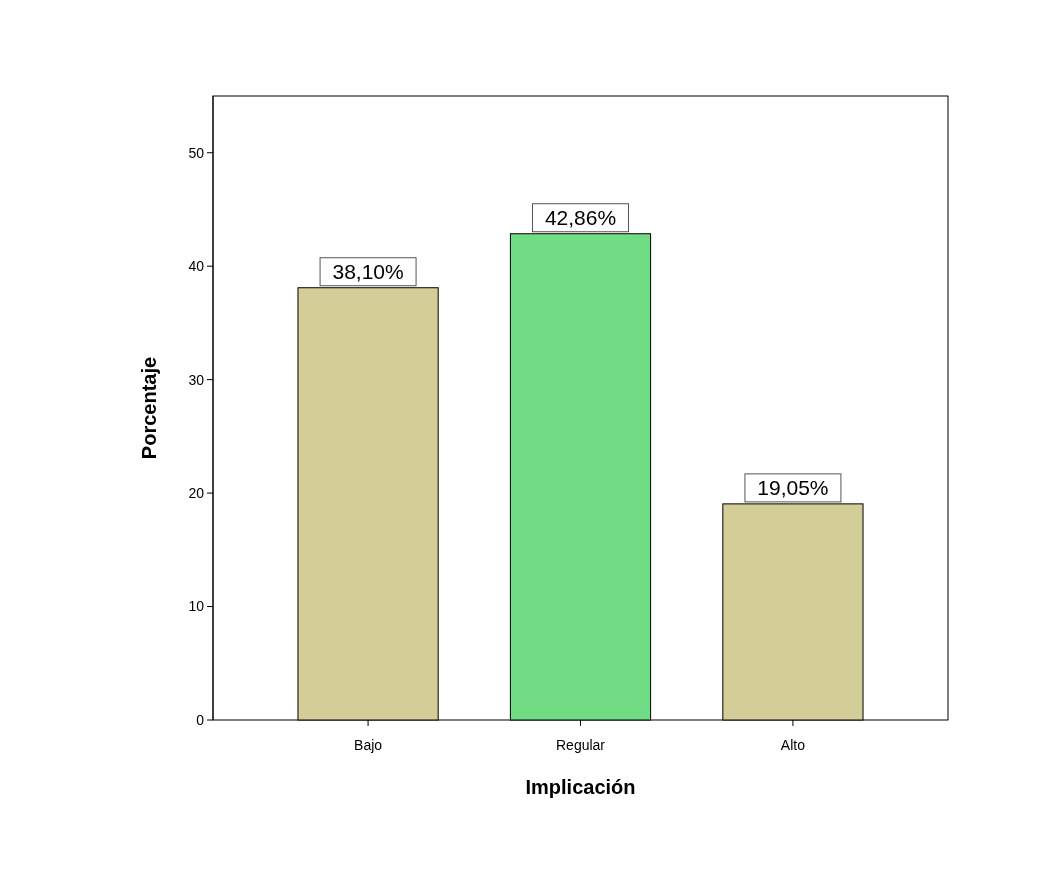 The image size is (1043, 873). Describe the element at coordinates (149, 408) in the screenshot. I see `y-axis-title: Porcentaje` at that location.